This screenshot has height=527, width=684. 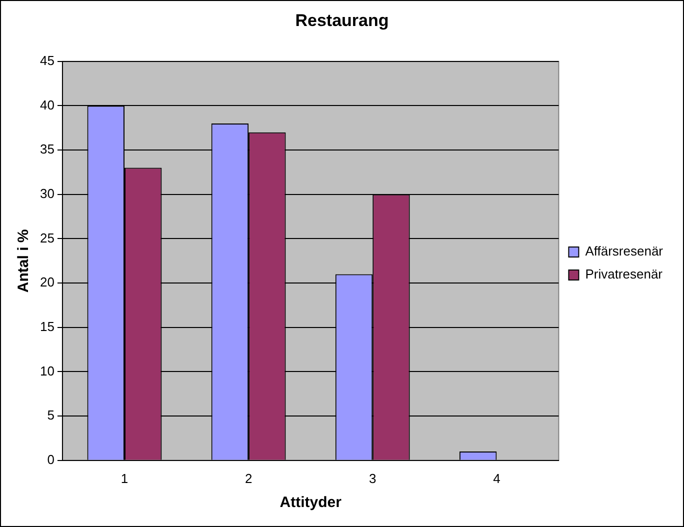 I want to click on y-tick-label: 0, so click(x=50, y=459).